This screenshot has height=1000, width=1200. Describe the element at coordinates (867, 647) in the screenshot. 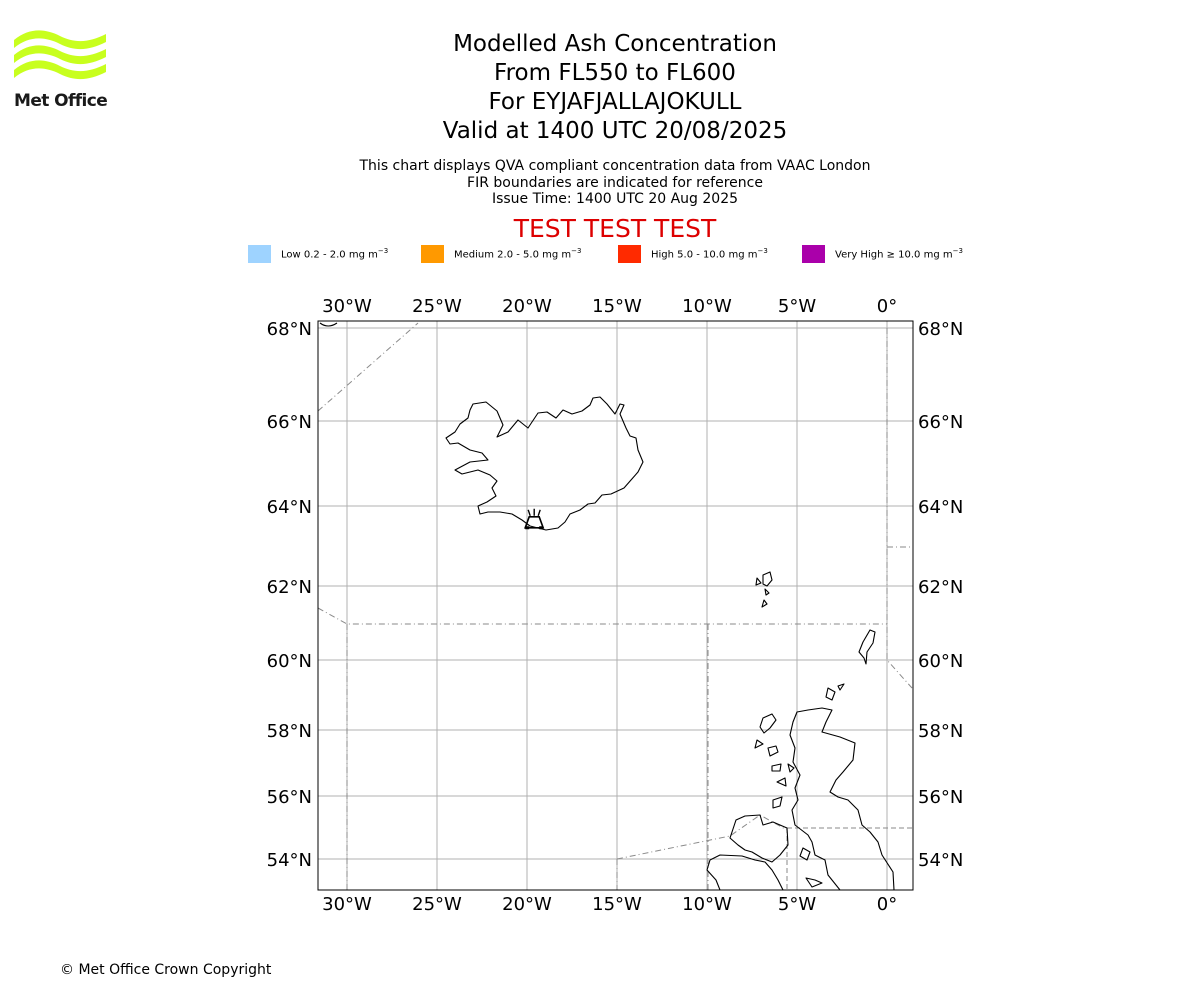

I see `shetland-islands` at that location.